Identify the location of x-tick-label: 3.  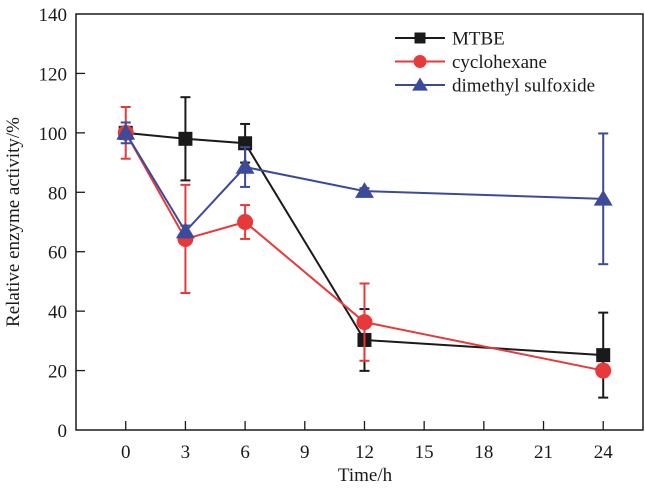
(186, 452).